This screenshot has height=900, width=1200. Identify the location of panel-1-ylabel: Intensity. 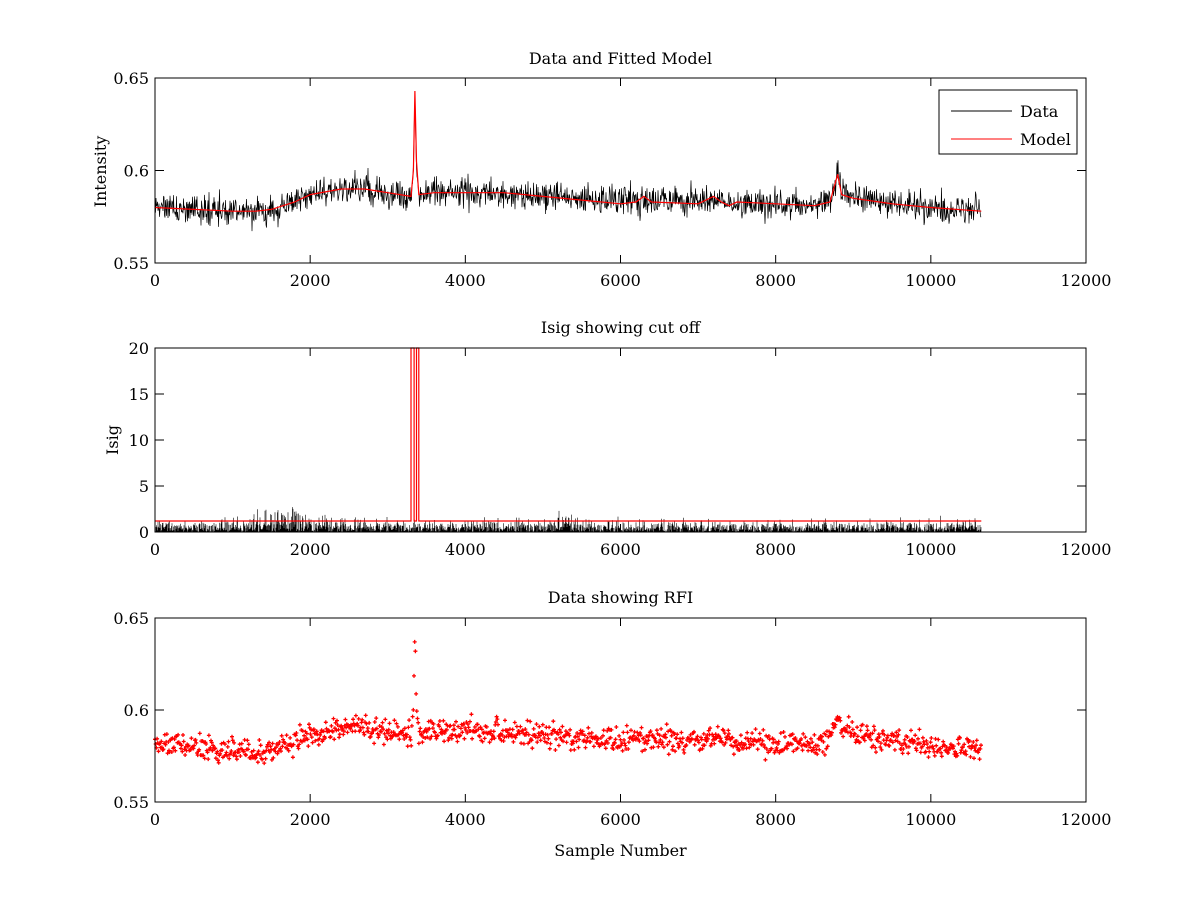
(100, 172).